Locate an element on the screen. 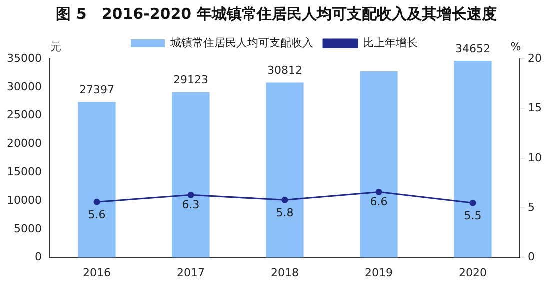  y-tick-label: 0 is located at coordinates (38, 257).